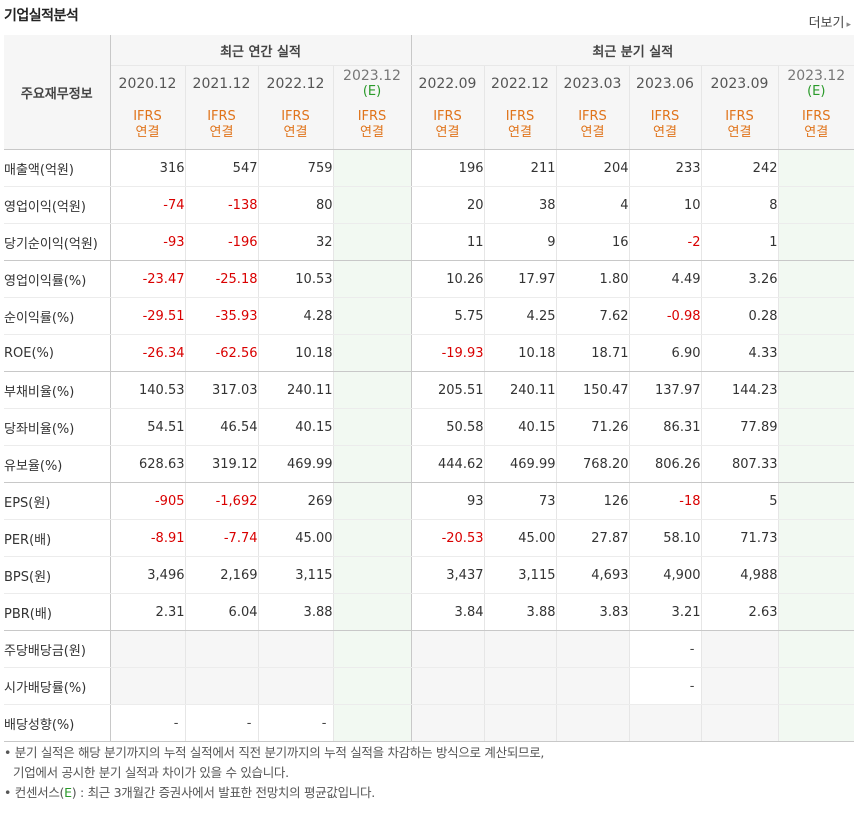 This screenshot has height=814, width=859. I want to click on row-label: 유보율(%), so click(57, 464).